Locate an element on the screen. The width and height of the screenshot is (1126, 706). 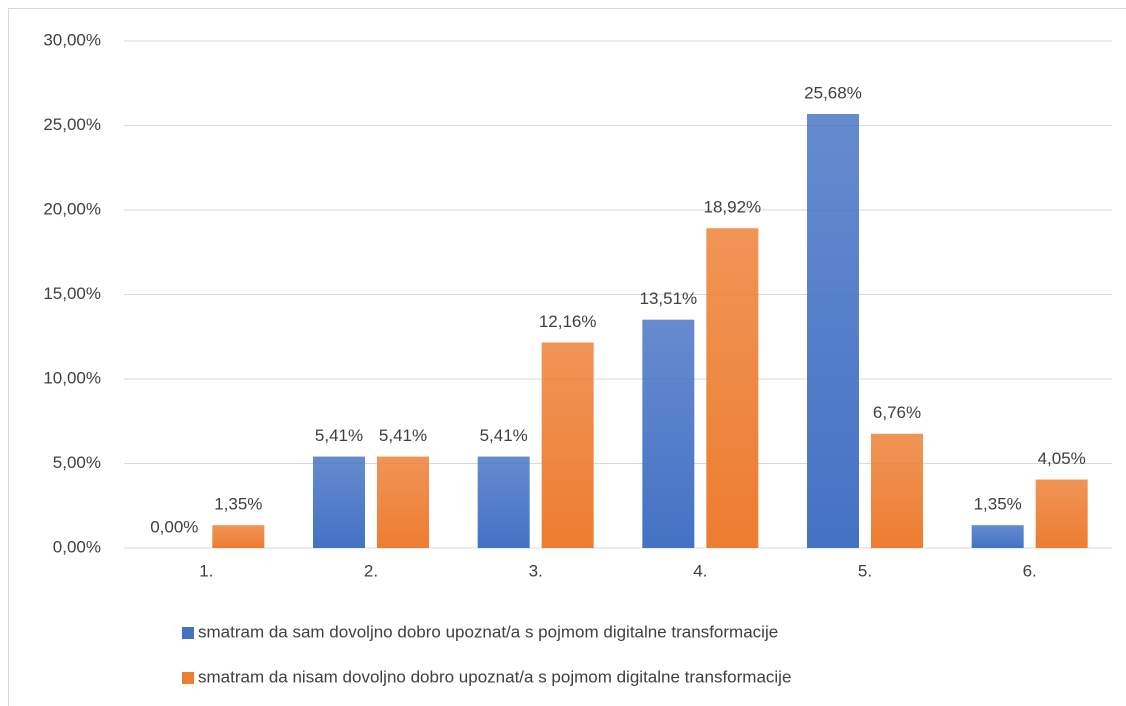
y-tick-label: 30,00% is located at coordinates (72, 39).